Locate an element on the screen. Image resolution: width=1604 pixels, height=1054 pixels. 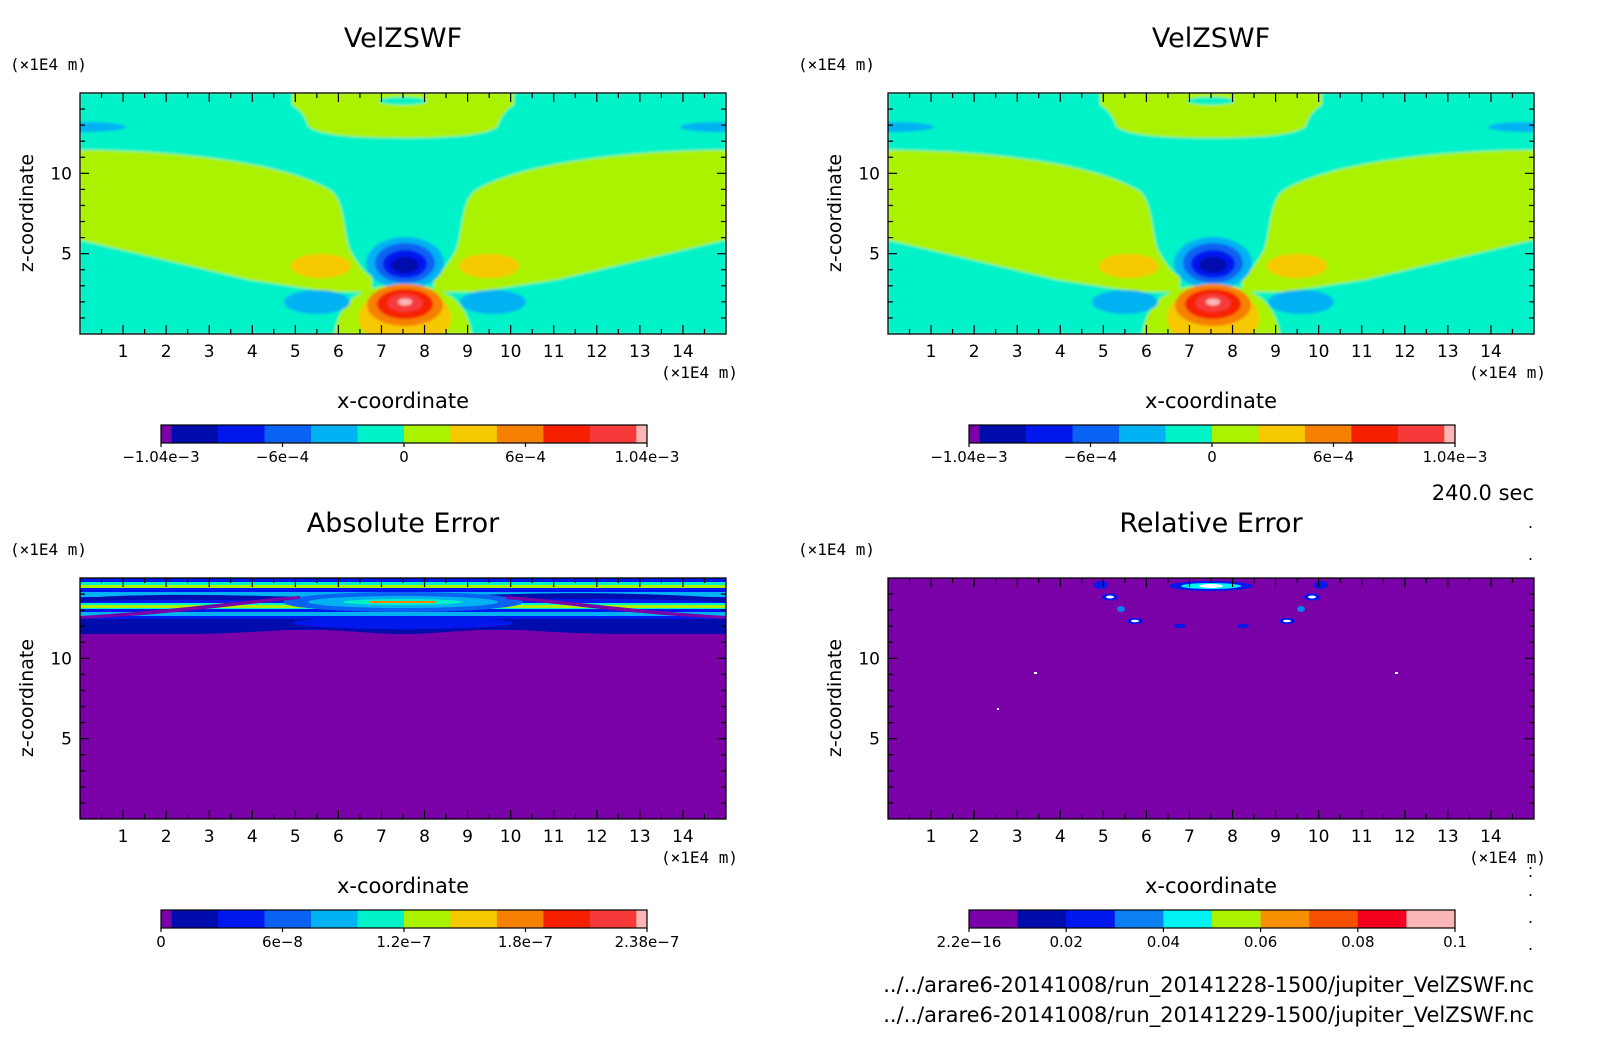
colorbar-label: −1.04e−3 is located at coordinates (968, 457).